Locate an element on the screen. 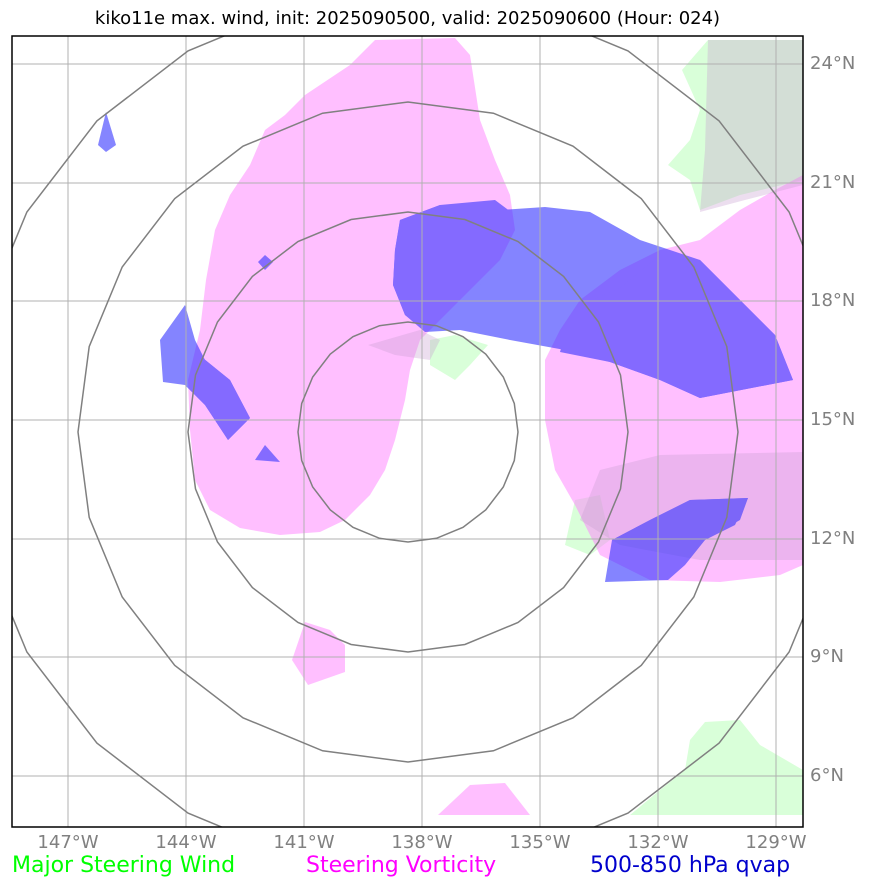  lat-label-12n: 12°N is located at coordinates (833, 538).